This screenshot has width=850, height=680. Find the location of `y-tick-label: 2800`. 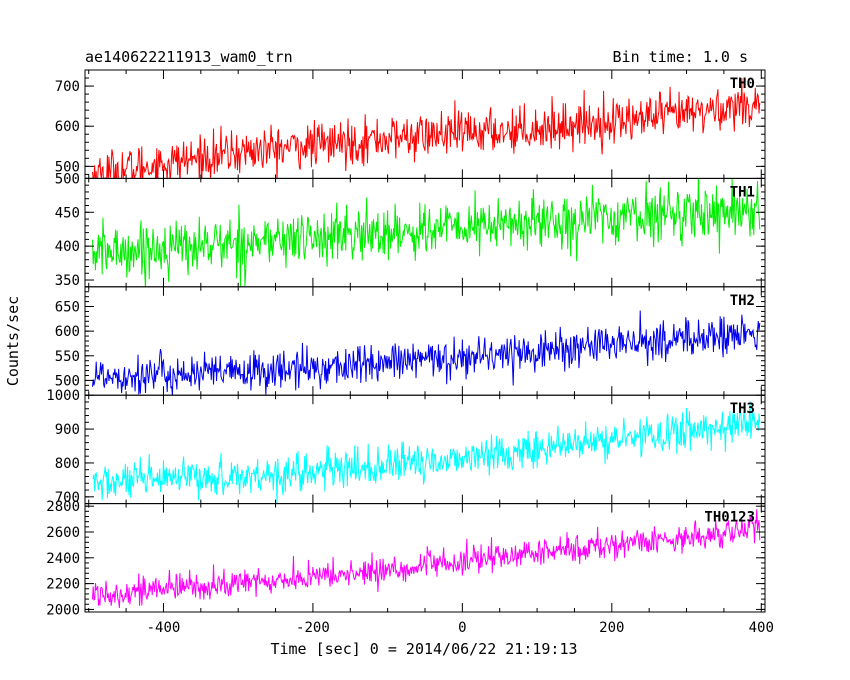

y-tick-label: 2800 is located at coordinates (63, 507).